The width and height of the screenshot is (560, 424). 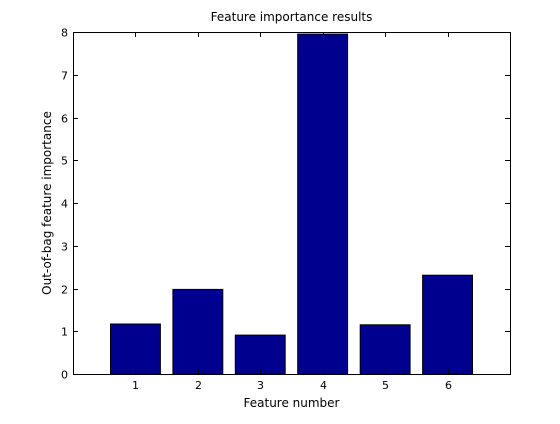 What do you see at coordinates (198, 385) in the screenshot?
I see `x-tick-label-2: 2` at bounding box center [198, 385].